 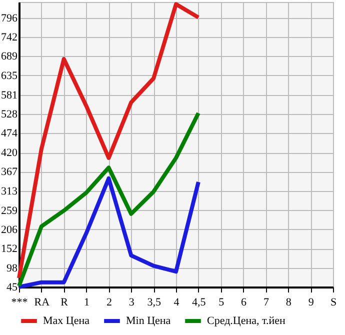 I want to click on y-tick-label: 367, so click(x=9, y=172).